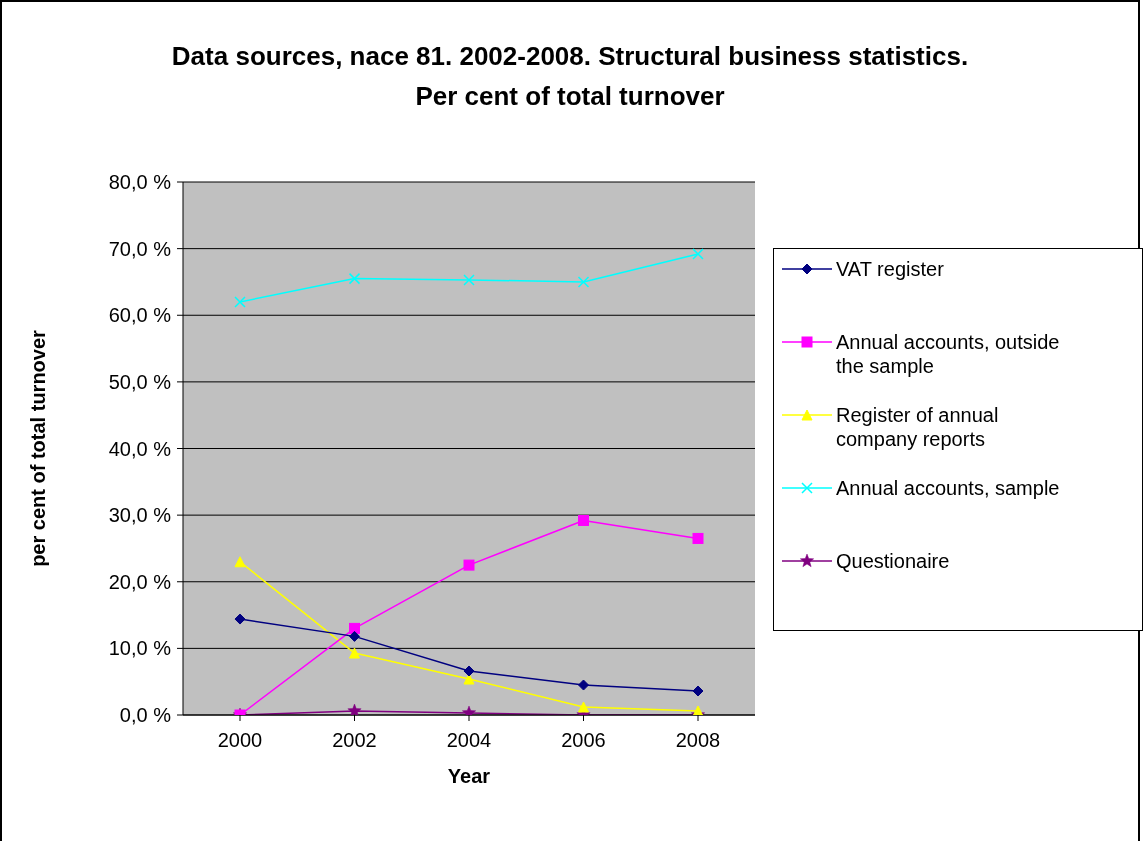  I want to click on x-tick-label: 2004, so click(469, 740).